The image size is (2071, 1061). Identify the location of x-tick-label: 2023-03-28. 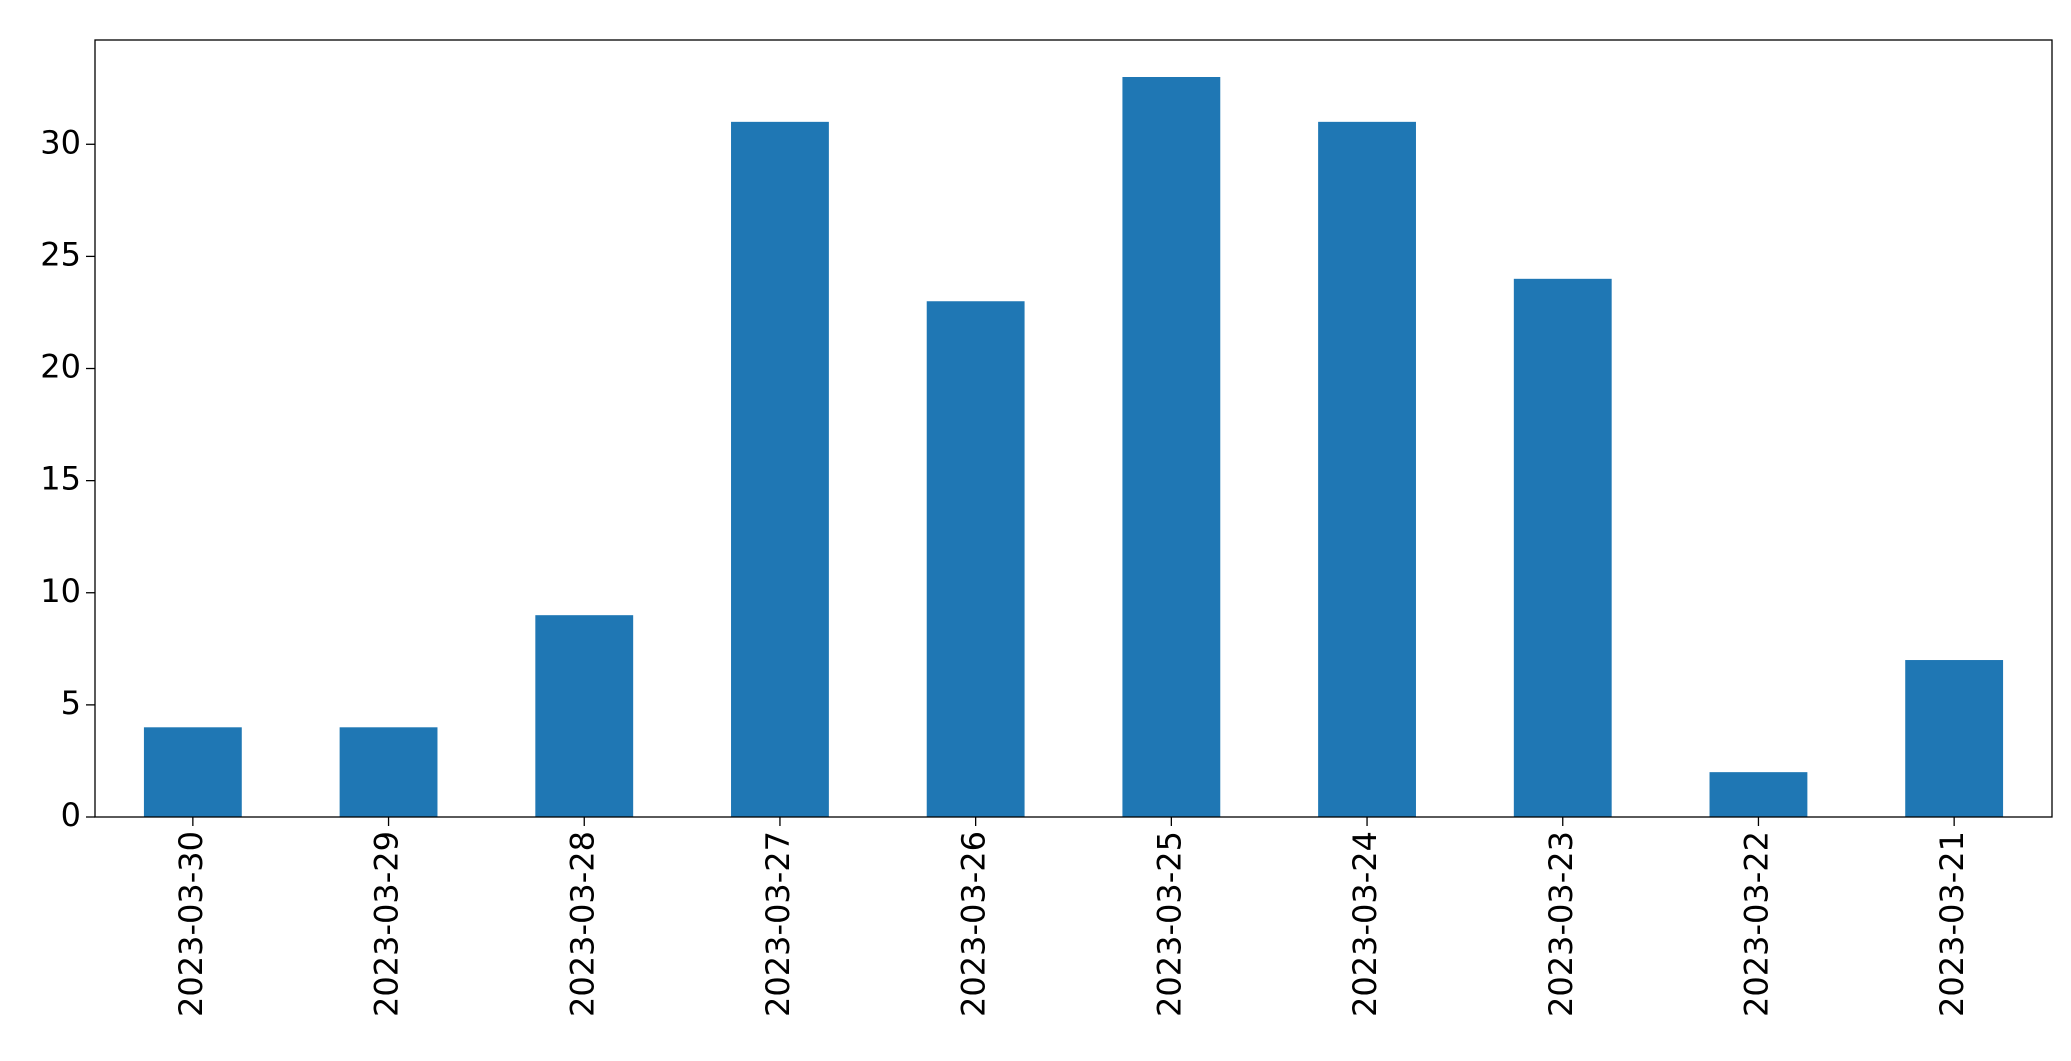
(582, 924).